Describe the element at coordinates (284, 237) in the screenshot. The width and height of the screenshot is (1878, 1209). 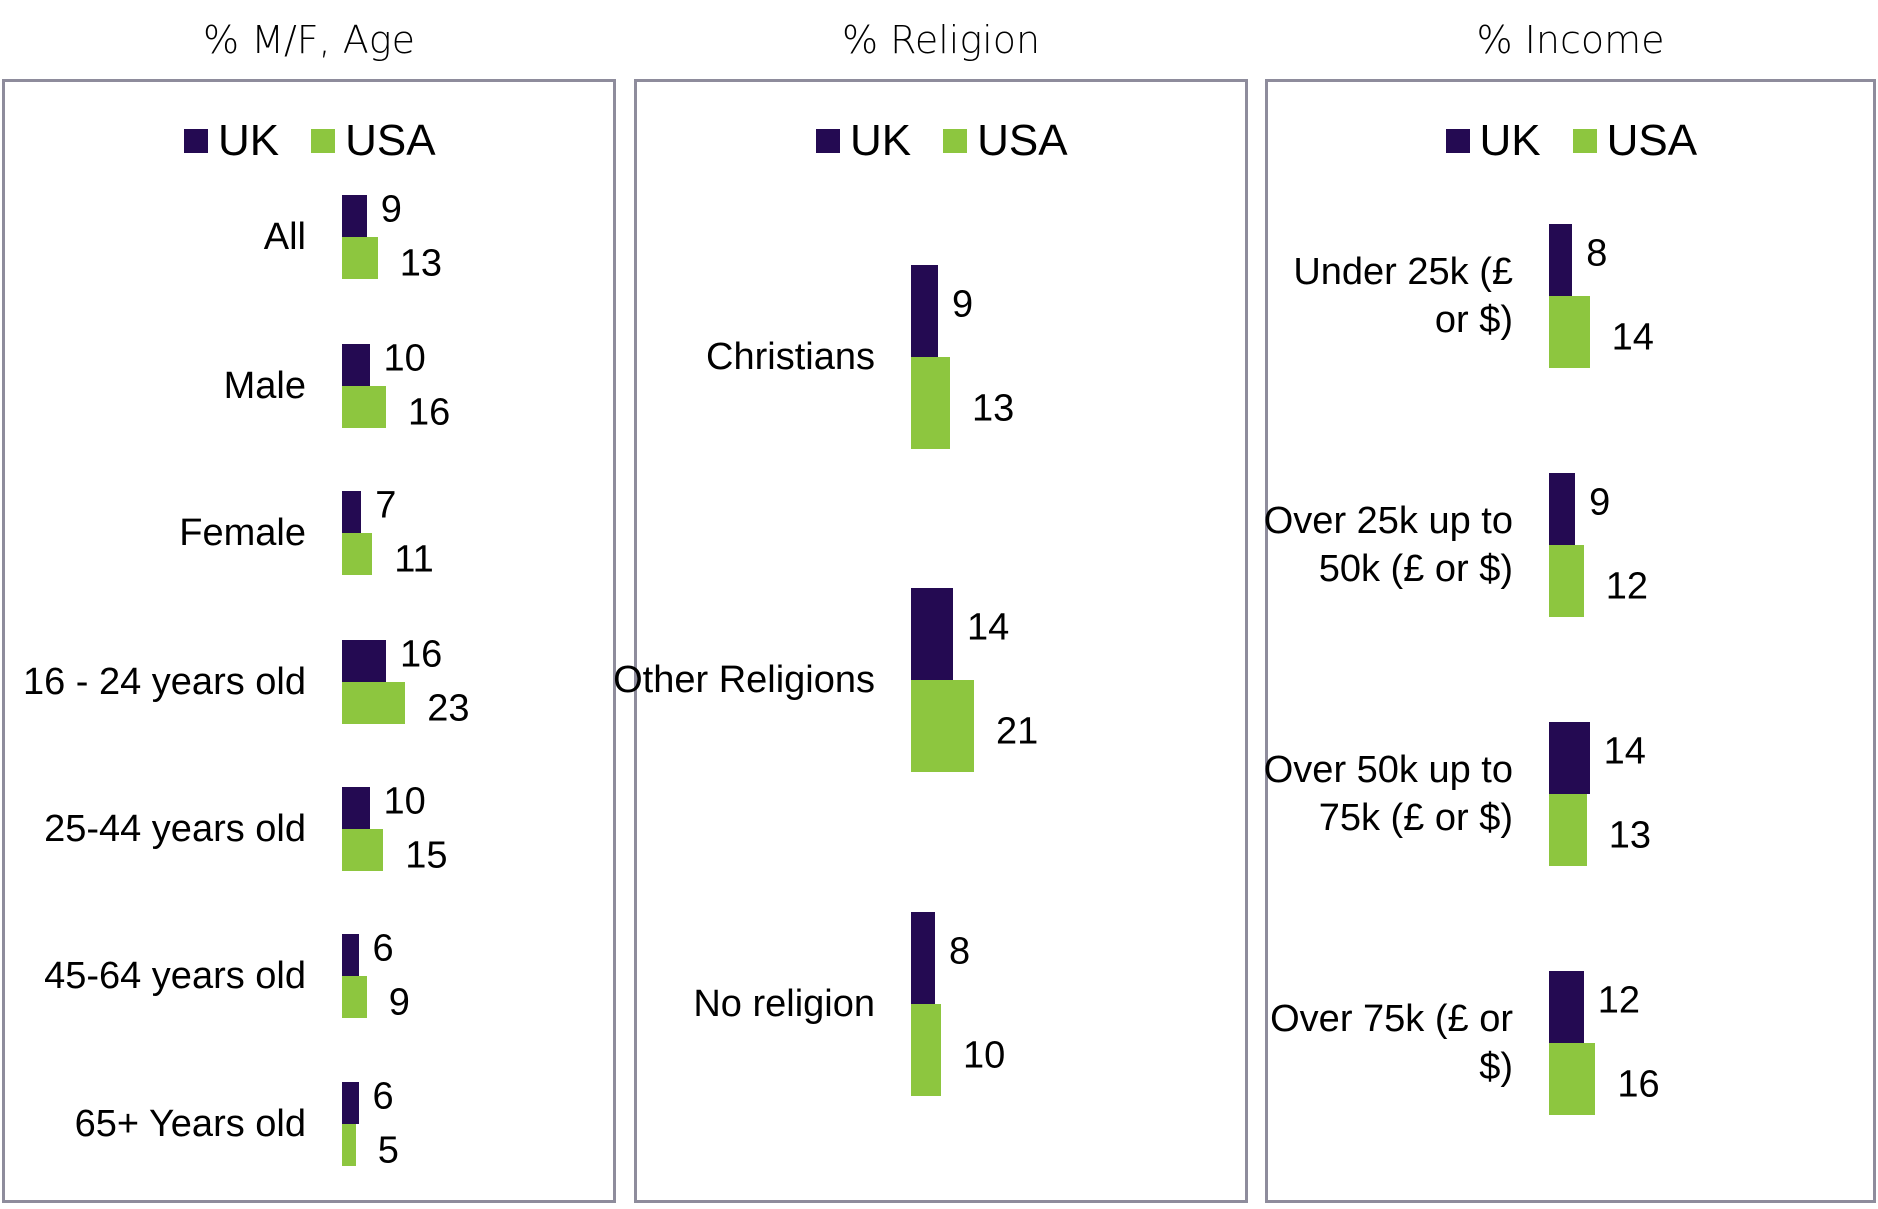
I see `category-label: All` at that location.